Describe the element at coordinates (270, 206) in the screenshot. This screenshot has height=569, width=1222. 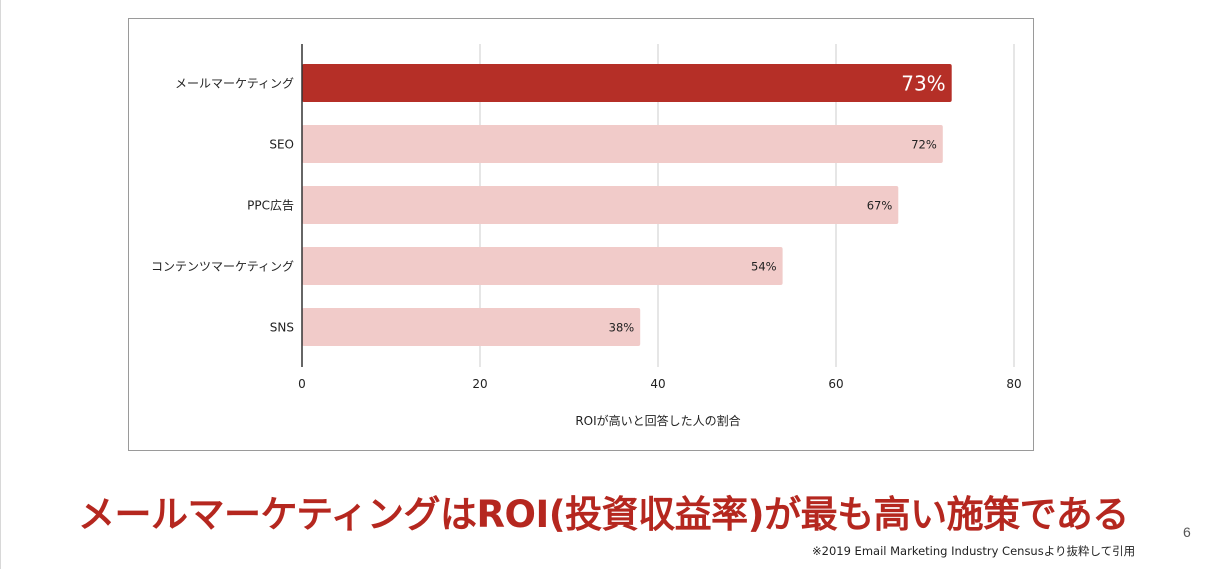
I see `category-label-2: PPC広告` at that location.